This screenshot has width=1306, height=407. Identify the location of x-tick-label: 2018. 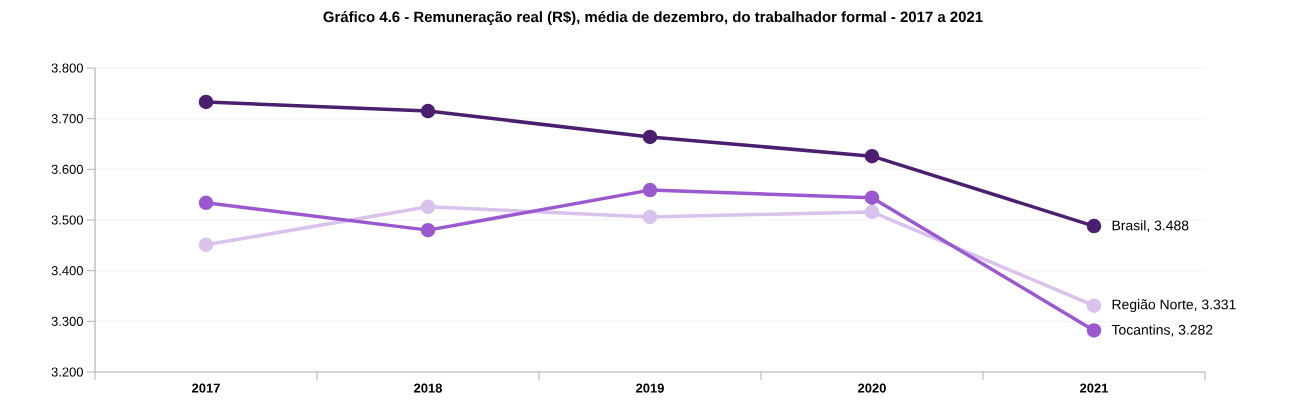
(428, 388).